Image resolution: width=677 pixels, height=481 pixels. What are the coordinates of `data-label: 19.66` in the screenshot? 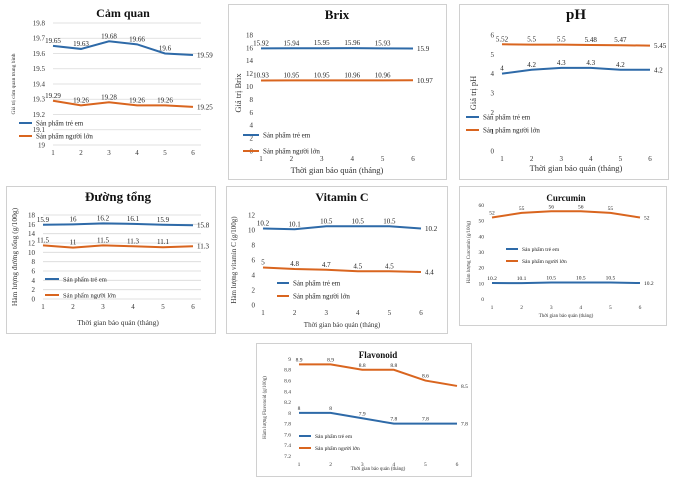 It's located at (137, 39).